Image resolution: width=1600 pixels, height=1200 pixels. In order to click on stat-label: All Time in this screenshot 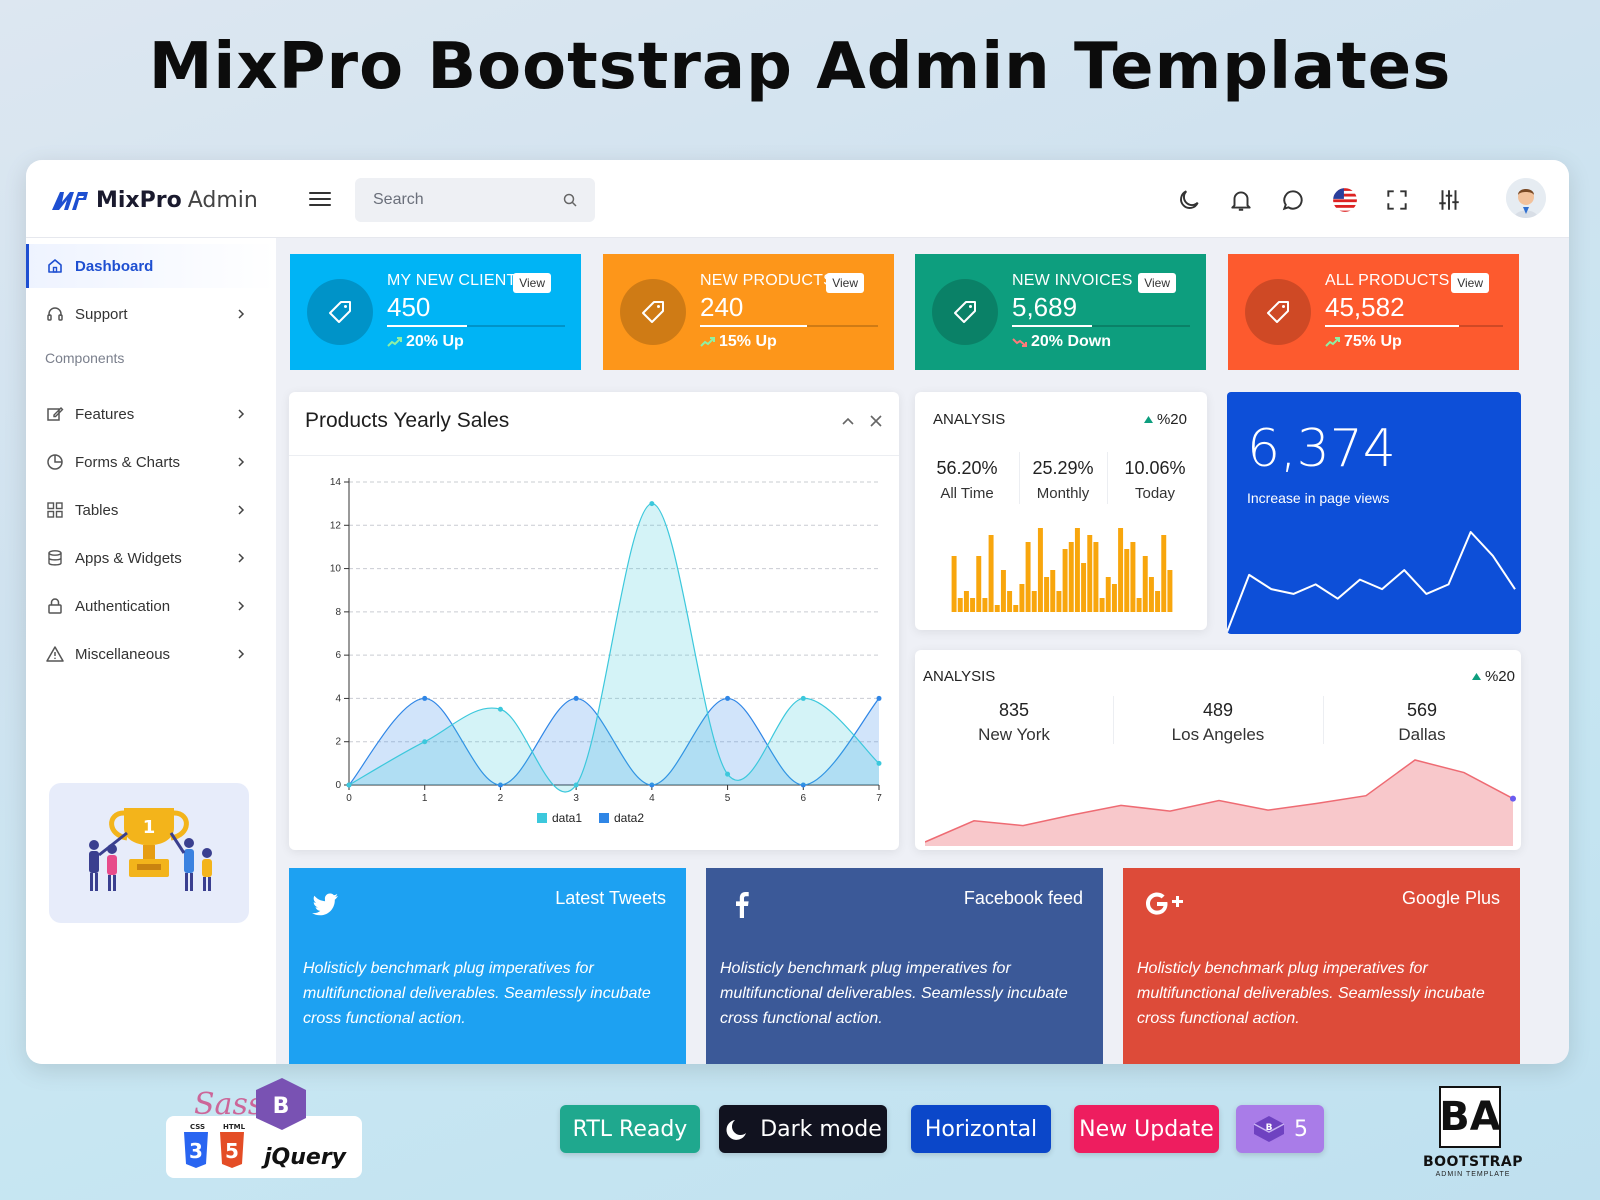, I will do `click(967, 493)`.